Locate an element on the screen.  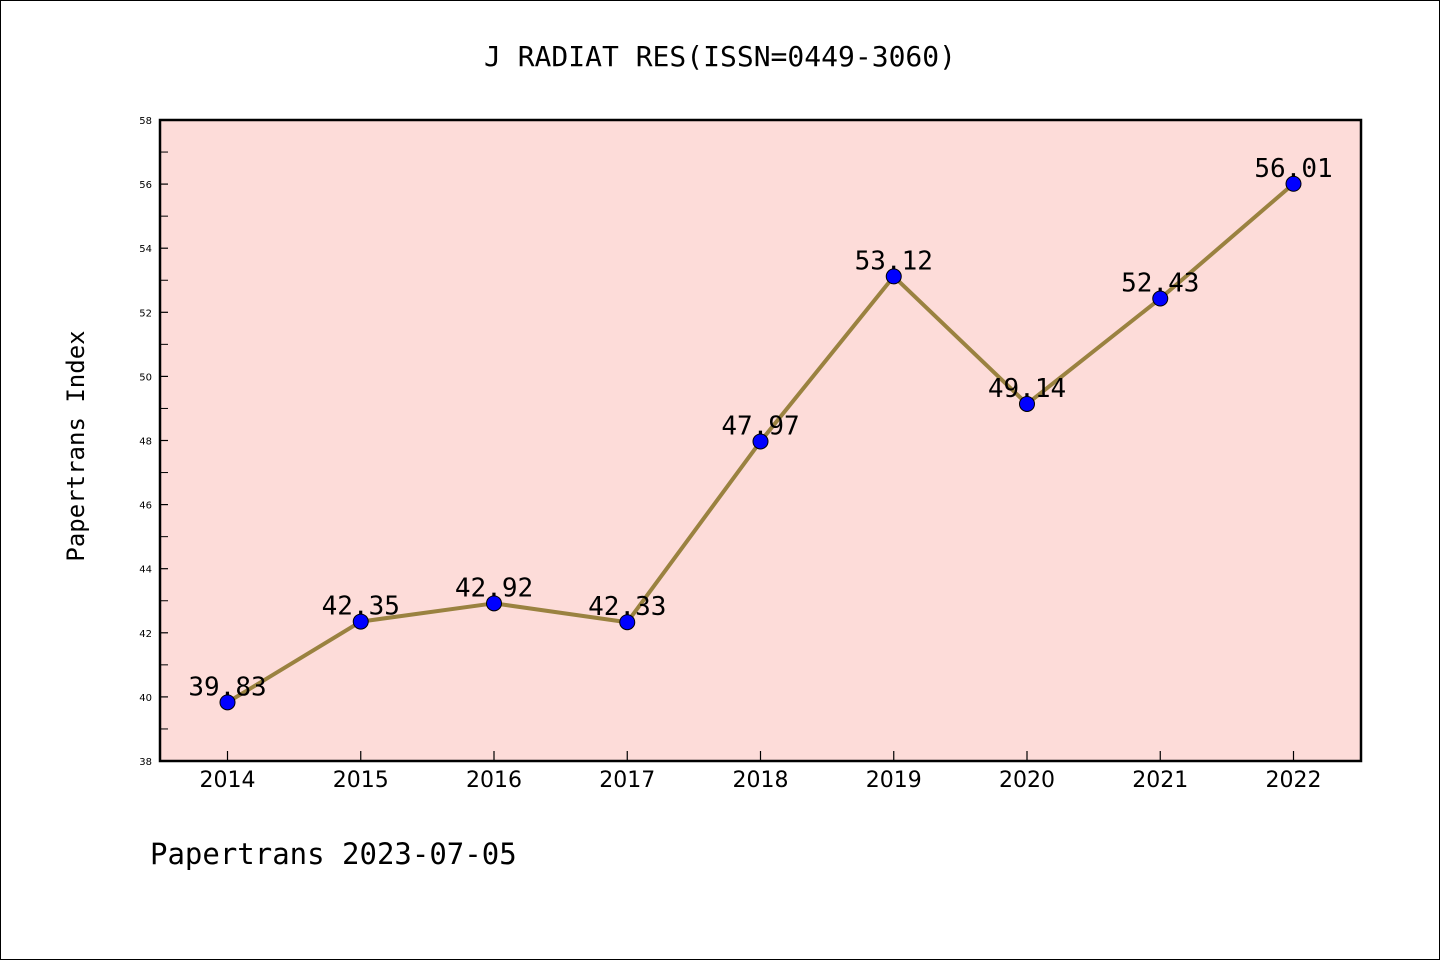
y-tick-label: 44 is located at coordinates (145, 570).